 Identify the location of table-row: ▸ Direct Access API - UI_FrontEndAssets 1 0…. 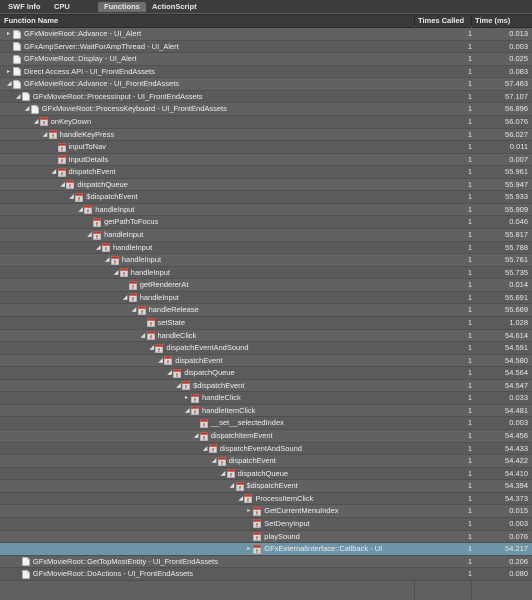
(266, 72).